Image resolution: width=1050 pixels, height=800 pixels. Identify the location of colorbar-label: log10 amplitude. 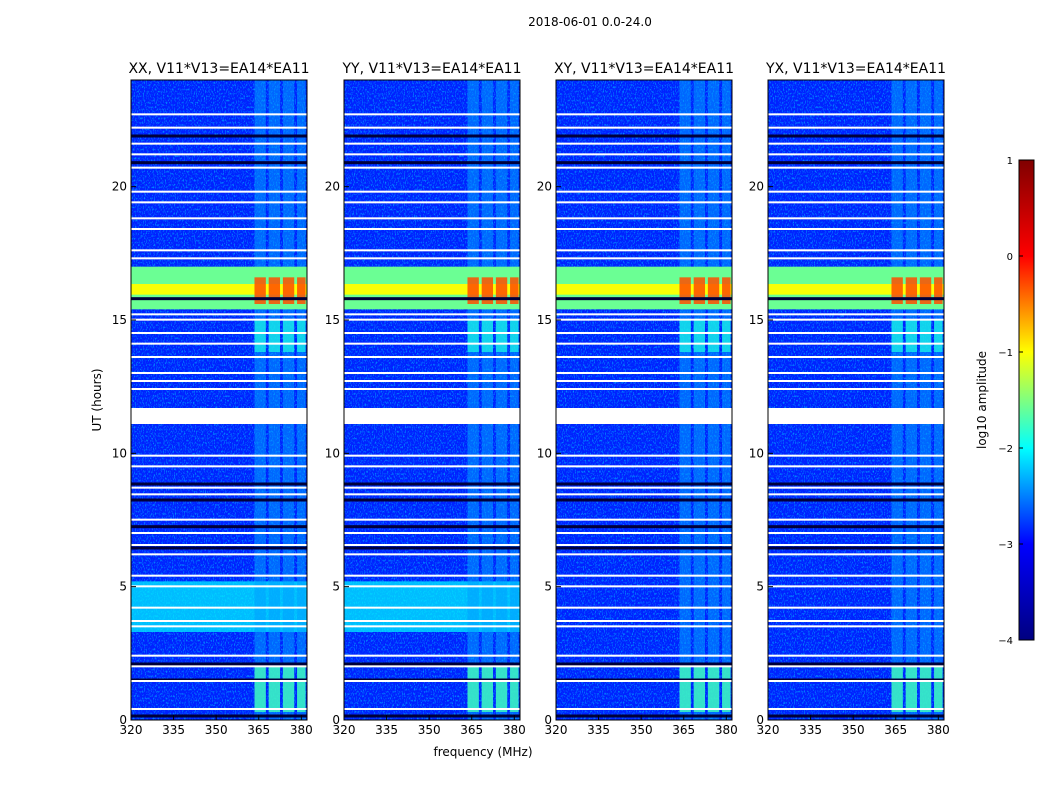
(982, 400).